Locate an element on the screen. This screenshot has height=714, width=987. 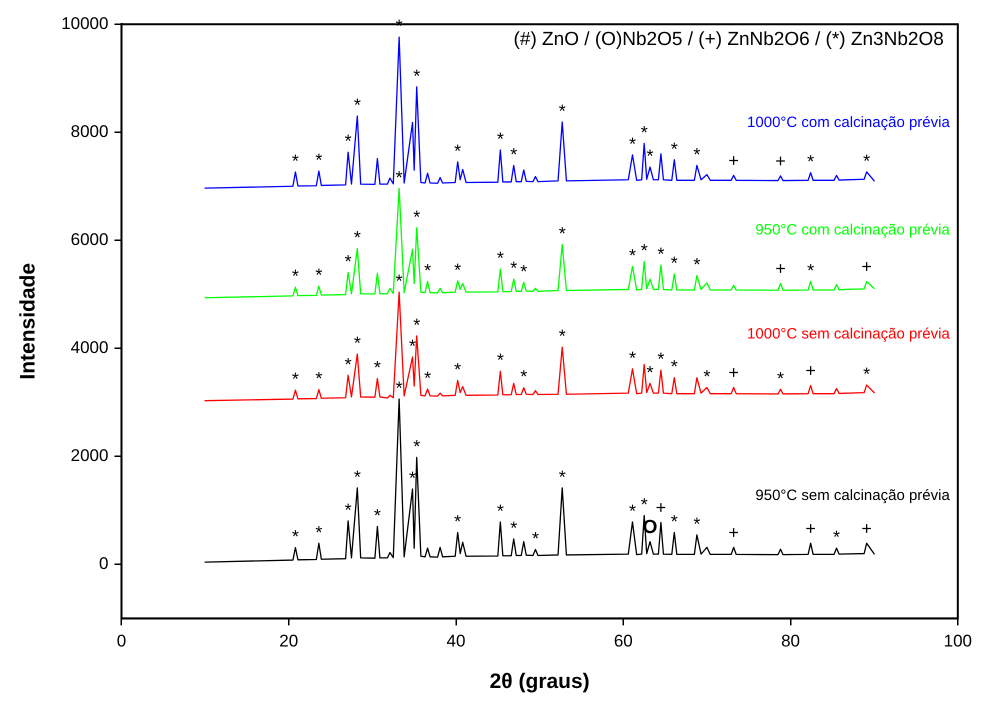
x-tick-label: 40 is located at coordinates (456, 640).